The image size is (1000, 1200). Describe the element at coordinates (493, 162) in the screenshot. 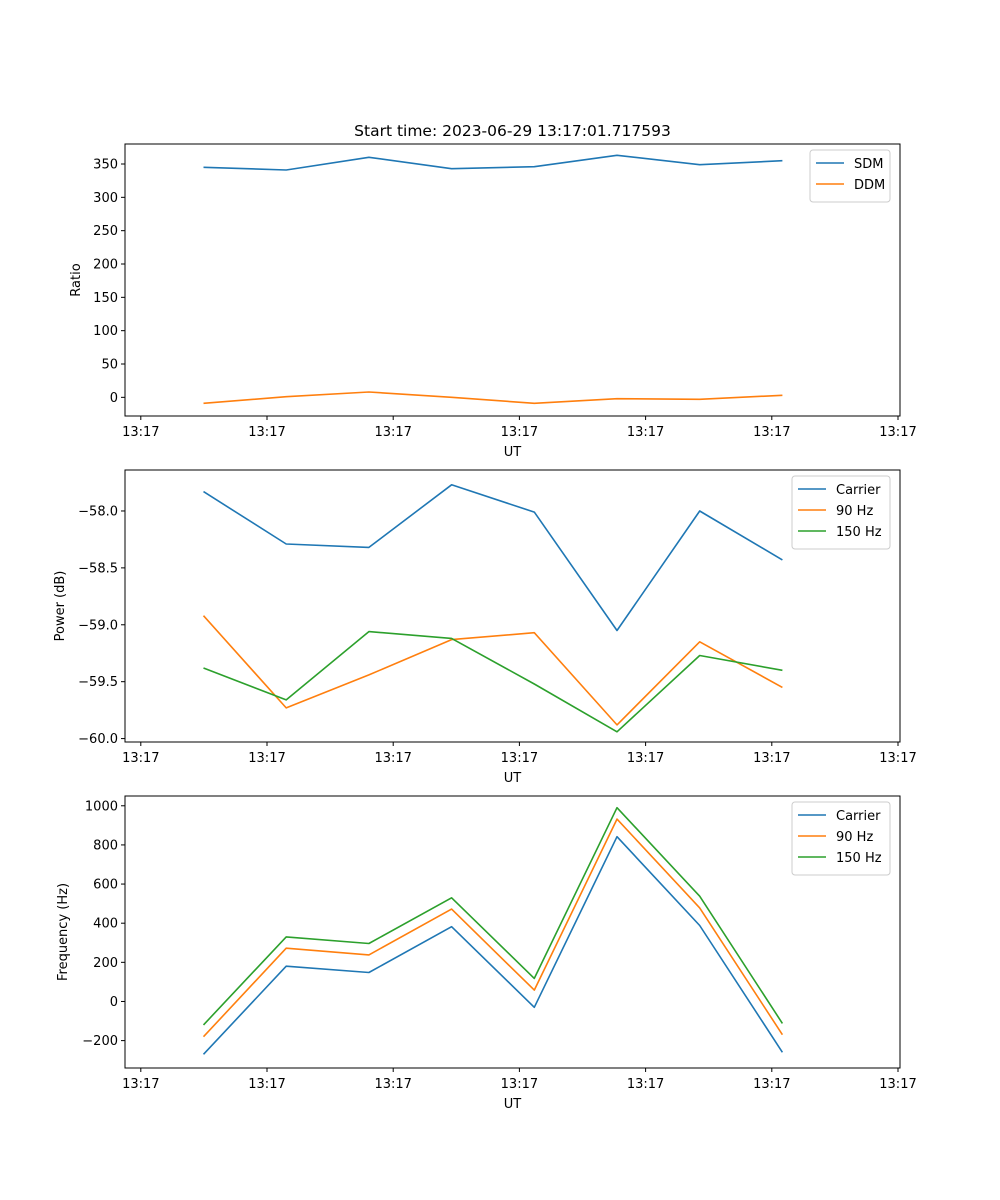

I see `series-line-sdm` at that location.